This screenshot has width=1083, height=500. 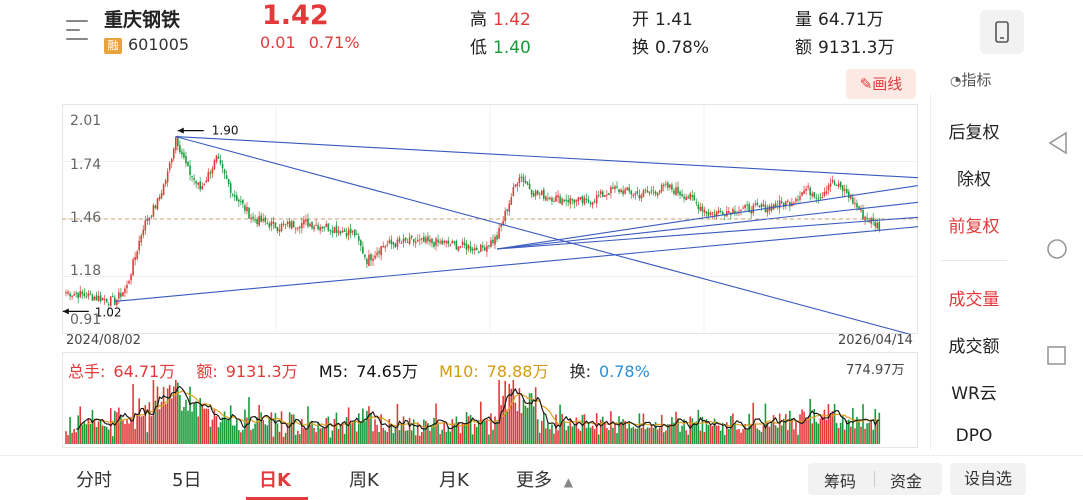 What do you see at coordinates (970, 79) in the screenshot?
I see `indicator-button: ◔指标` at bounding box center [970, 79].